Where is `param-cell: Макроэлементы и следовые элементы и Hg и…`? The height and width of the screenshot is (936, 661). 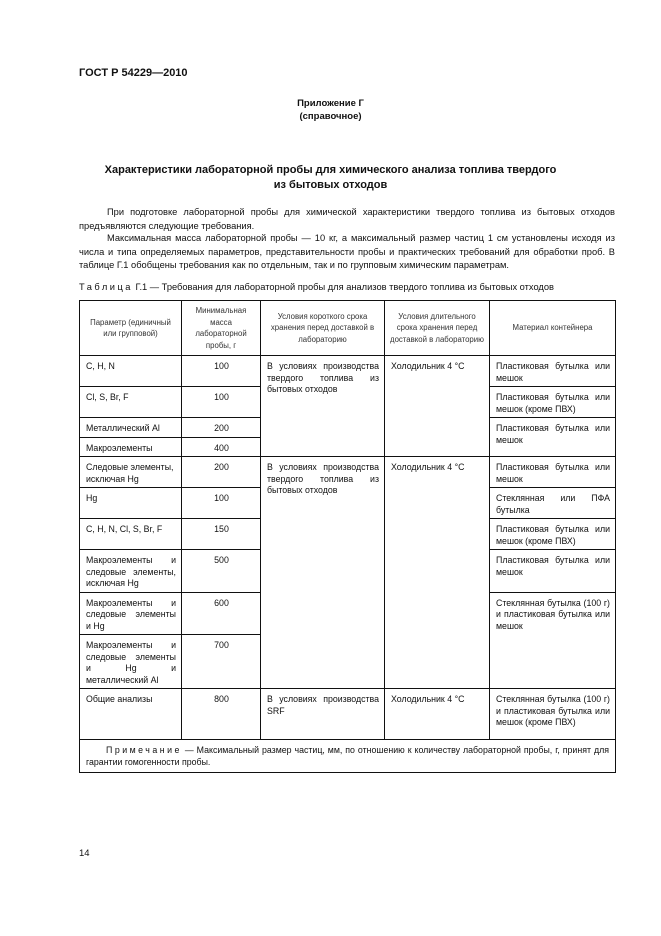 param-cell: Макроэлементы и следовые элементы и Hg и… is located at coordinates (130, 661).